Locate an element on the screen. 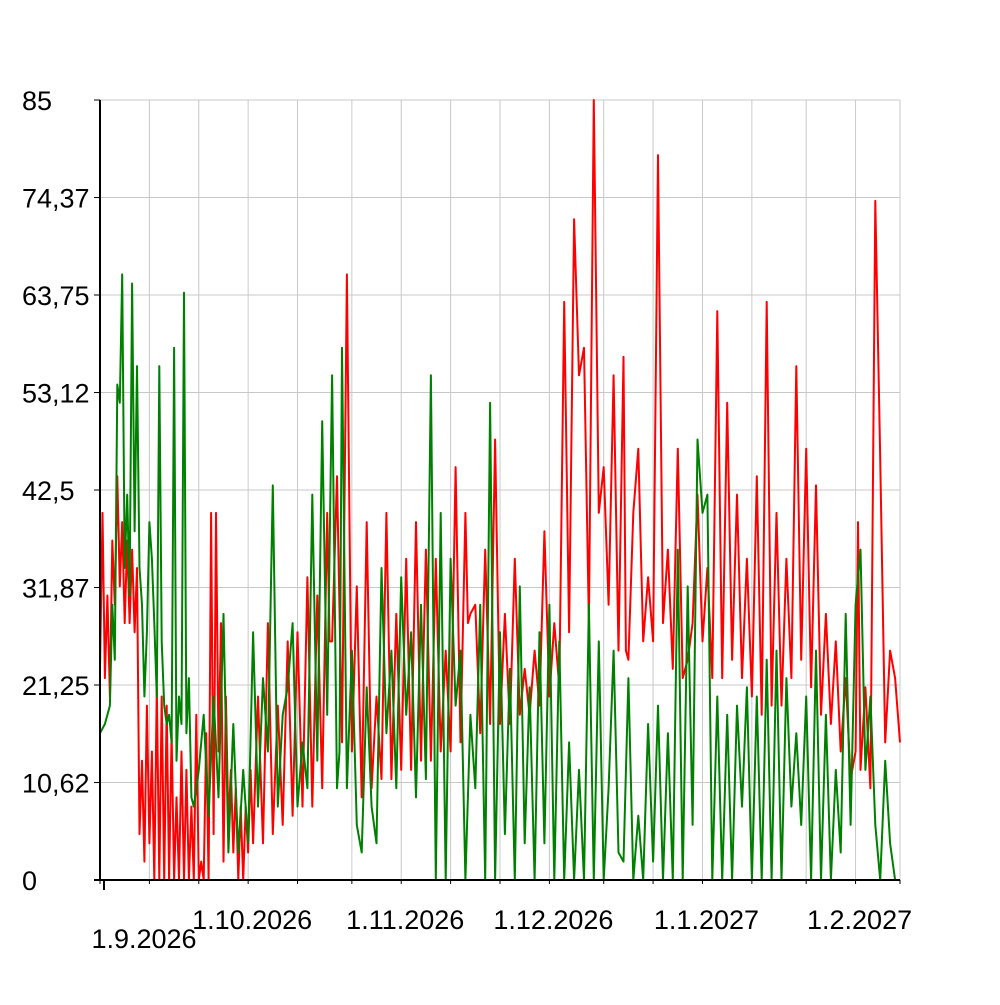  x-tick-label: 1.12.2026 is located at coordinates (553, 920).